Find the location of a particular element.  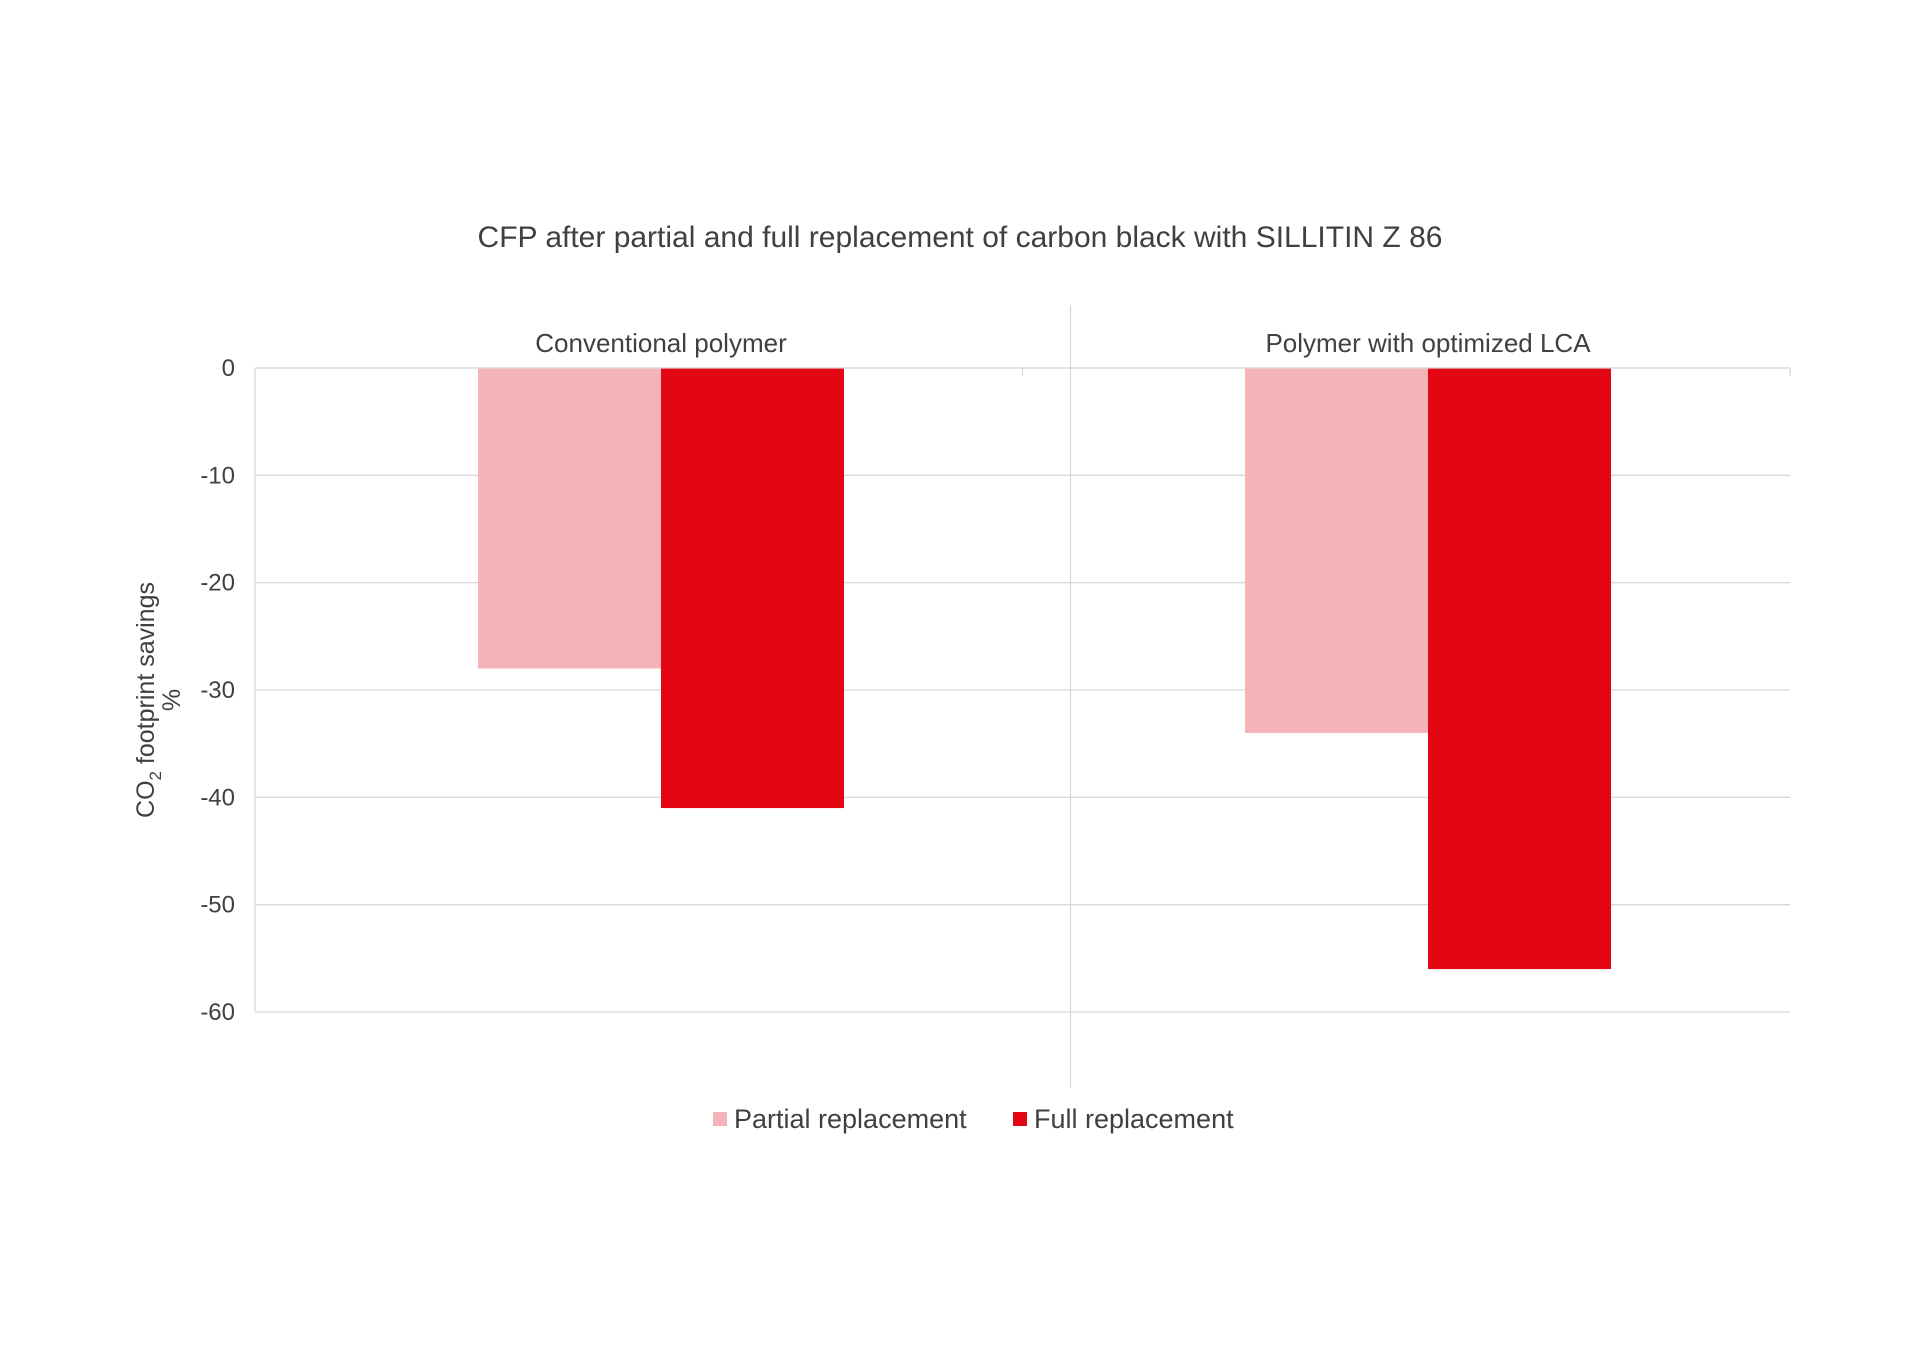

y-axis-label-suffix: footprint savings is located at coordinates (146, 676).